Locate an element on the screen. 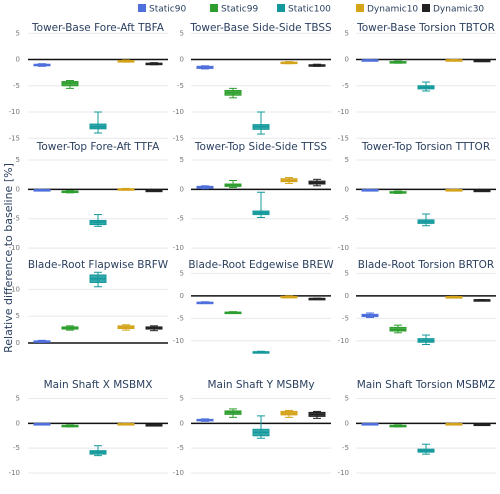 The height and width of the screenshot is (494, 500). legend-label: Dynamic10 is located at coordinates (392, 10).